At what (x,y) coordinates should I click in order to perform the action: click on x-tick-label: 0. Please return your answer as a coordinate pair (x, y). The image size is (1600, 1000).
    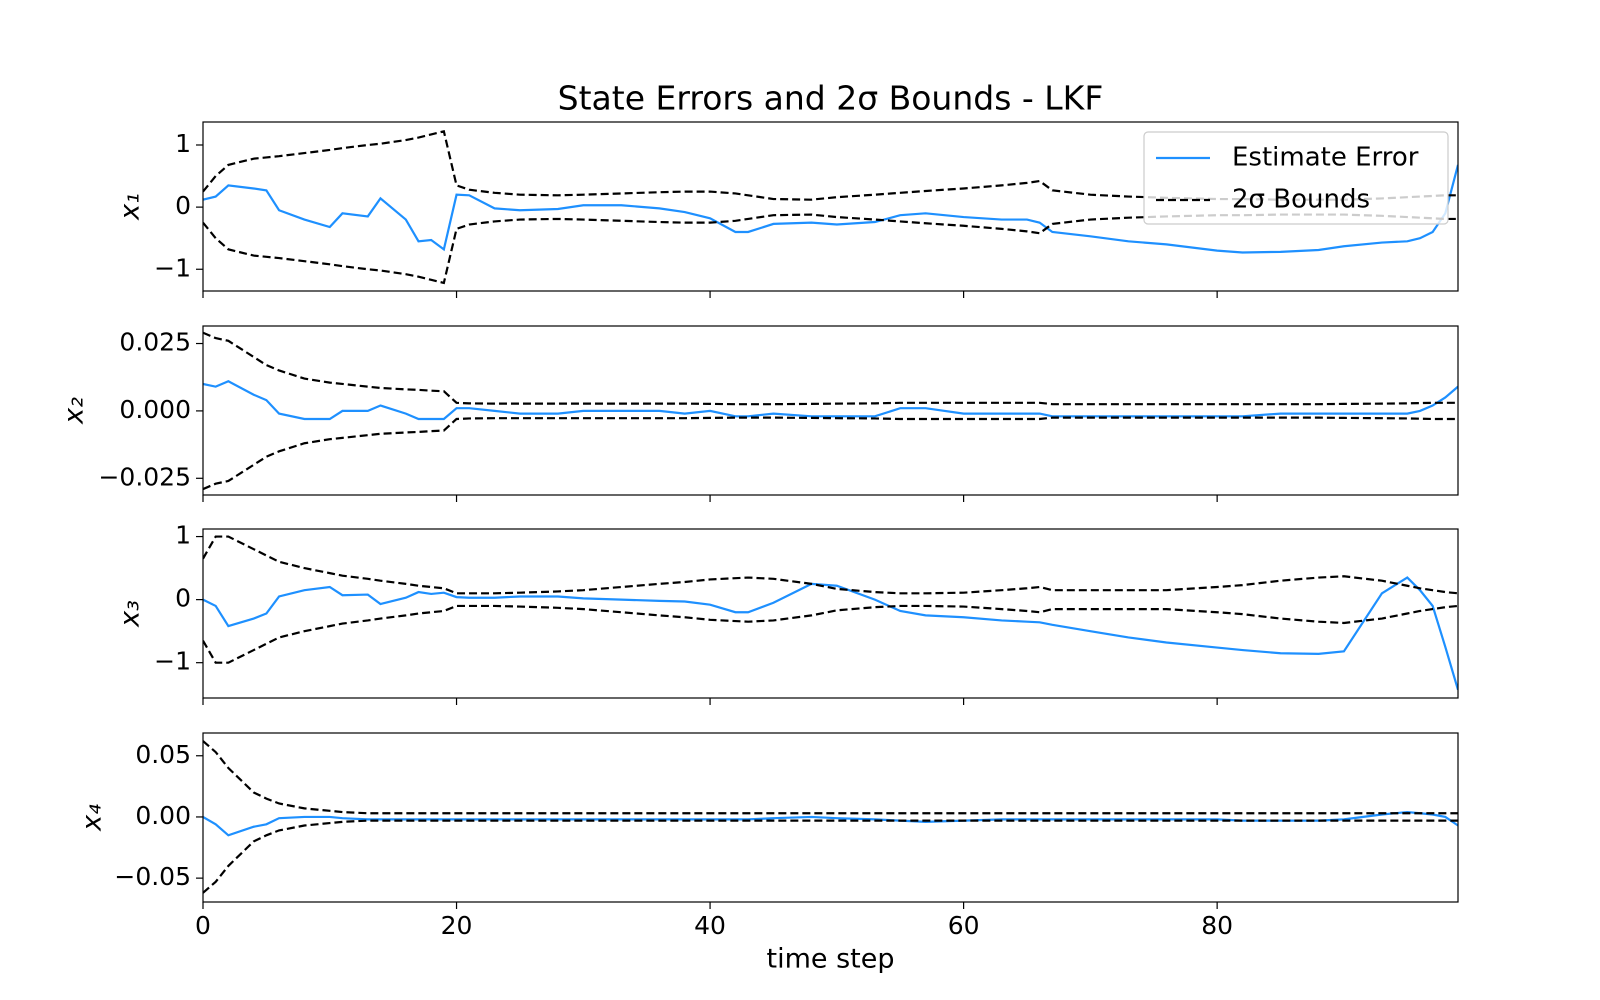
    Looking at the image, I should click on (203, 925).